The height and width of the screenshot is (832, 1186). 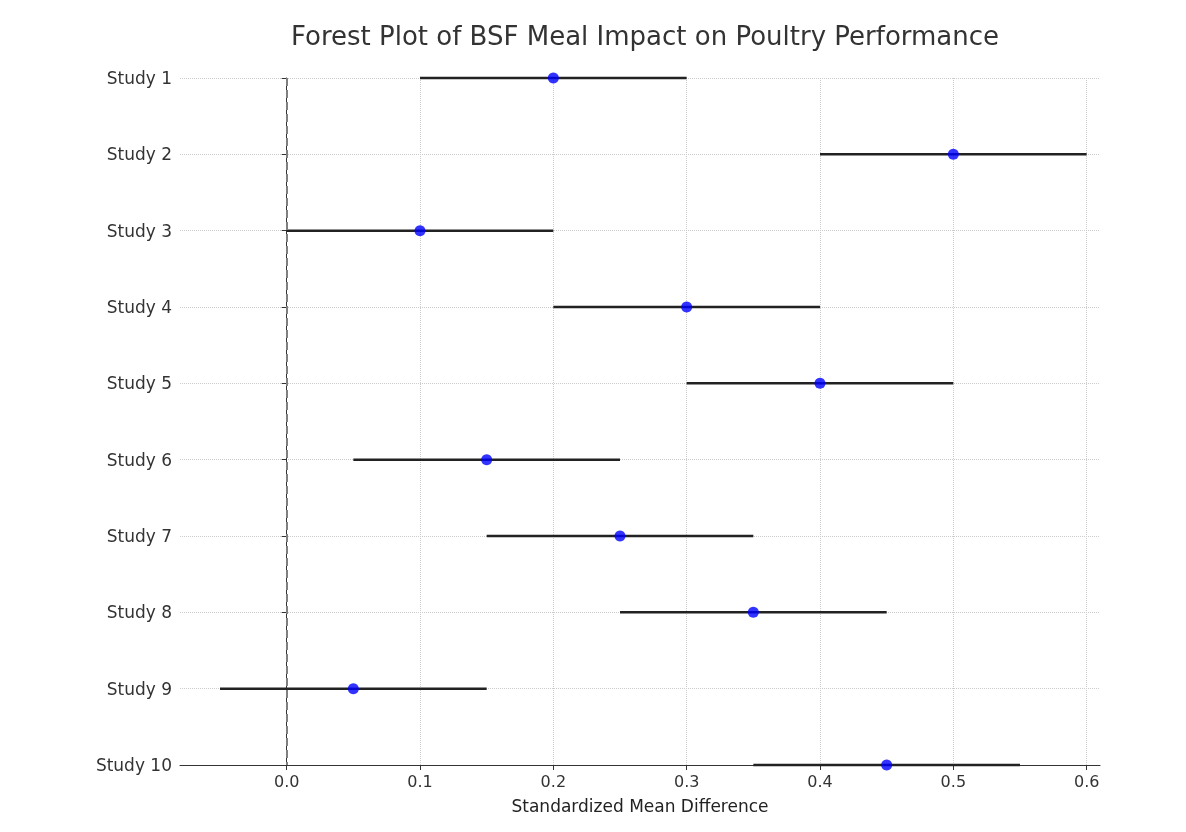 What do you see at coordinates (139, 459) in the screenshot?
I see `y-tick-label: Study 6` at bounding box center [139, 459].